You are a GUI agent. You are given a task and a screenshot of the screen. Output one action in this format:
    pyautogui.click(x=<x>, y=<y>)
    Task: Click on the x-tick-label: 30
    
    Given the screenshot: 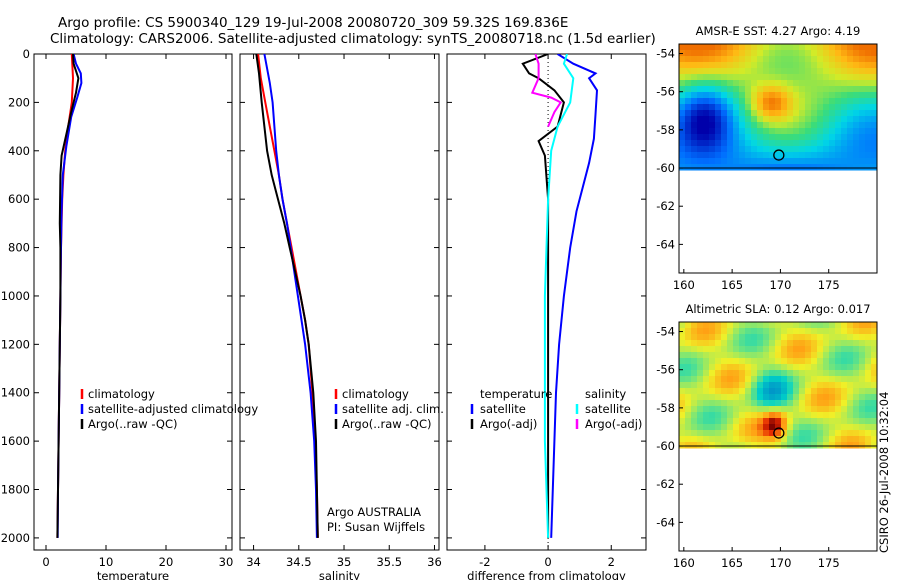 What is the action you would take?
    pyautogui.click(x=226, y=562)
    